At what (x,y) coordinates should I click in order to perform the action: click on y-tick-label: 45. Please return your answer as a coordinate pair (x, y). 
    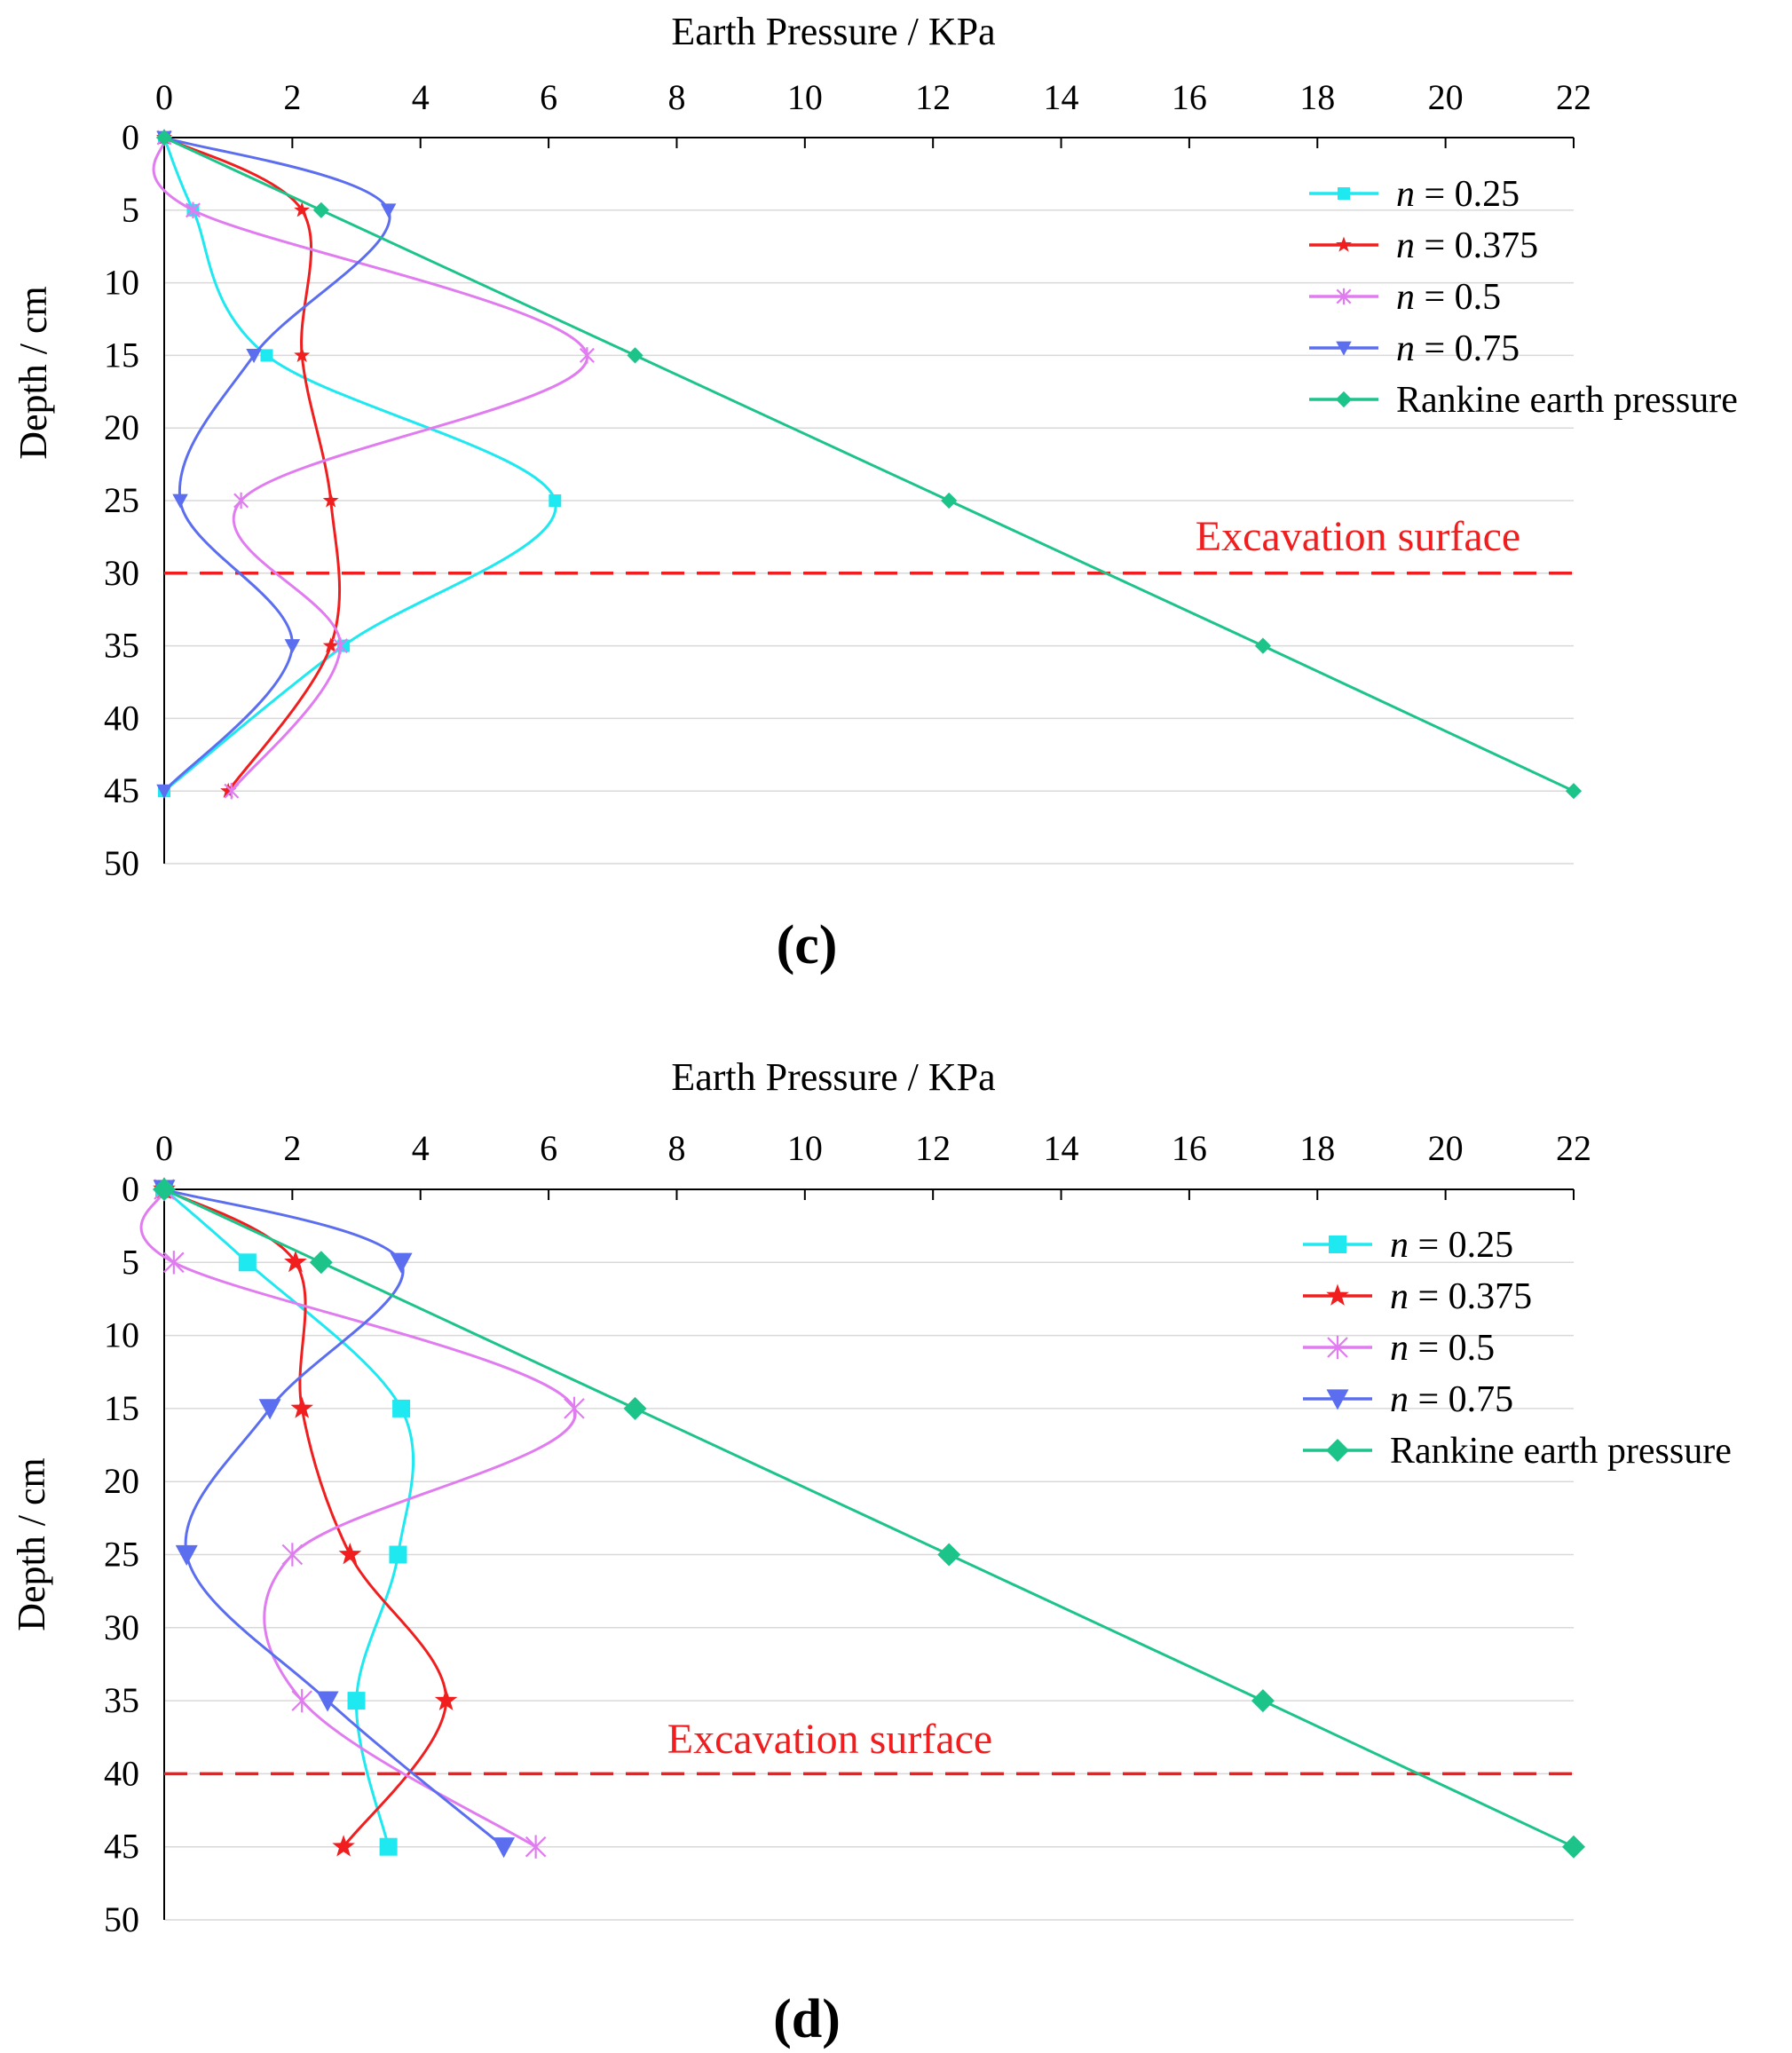
    Looking at the image, I should click on (121, 790).